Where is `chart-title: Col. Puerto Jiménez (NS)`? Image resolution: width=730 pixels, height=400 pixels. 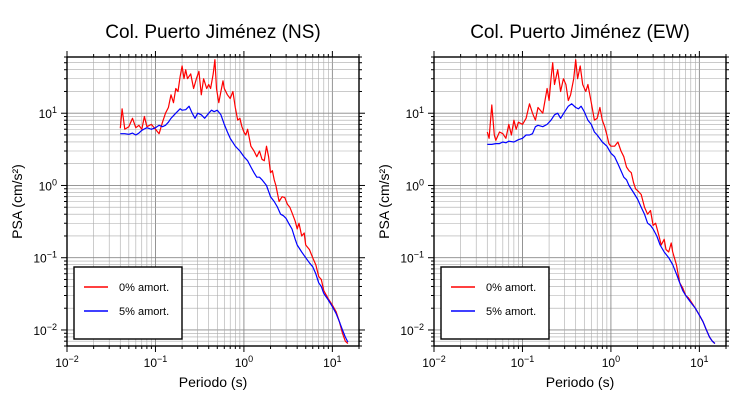
chart-title: Col. Puerto Jiménez (NS) is located at coordinates (212, 32).